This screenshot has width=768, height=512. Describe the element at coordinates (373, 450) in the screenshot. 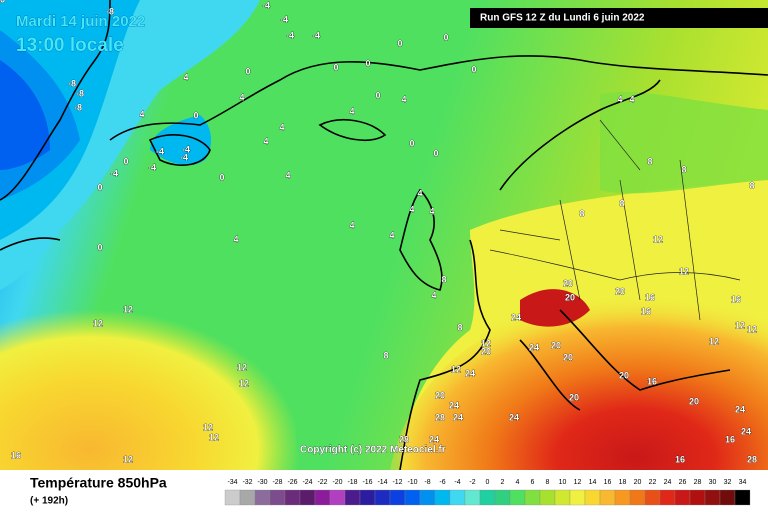

I see `copyright: Copyright (c) 2022 Meteociel.fr` at that location.